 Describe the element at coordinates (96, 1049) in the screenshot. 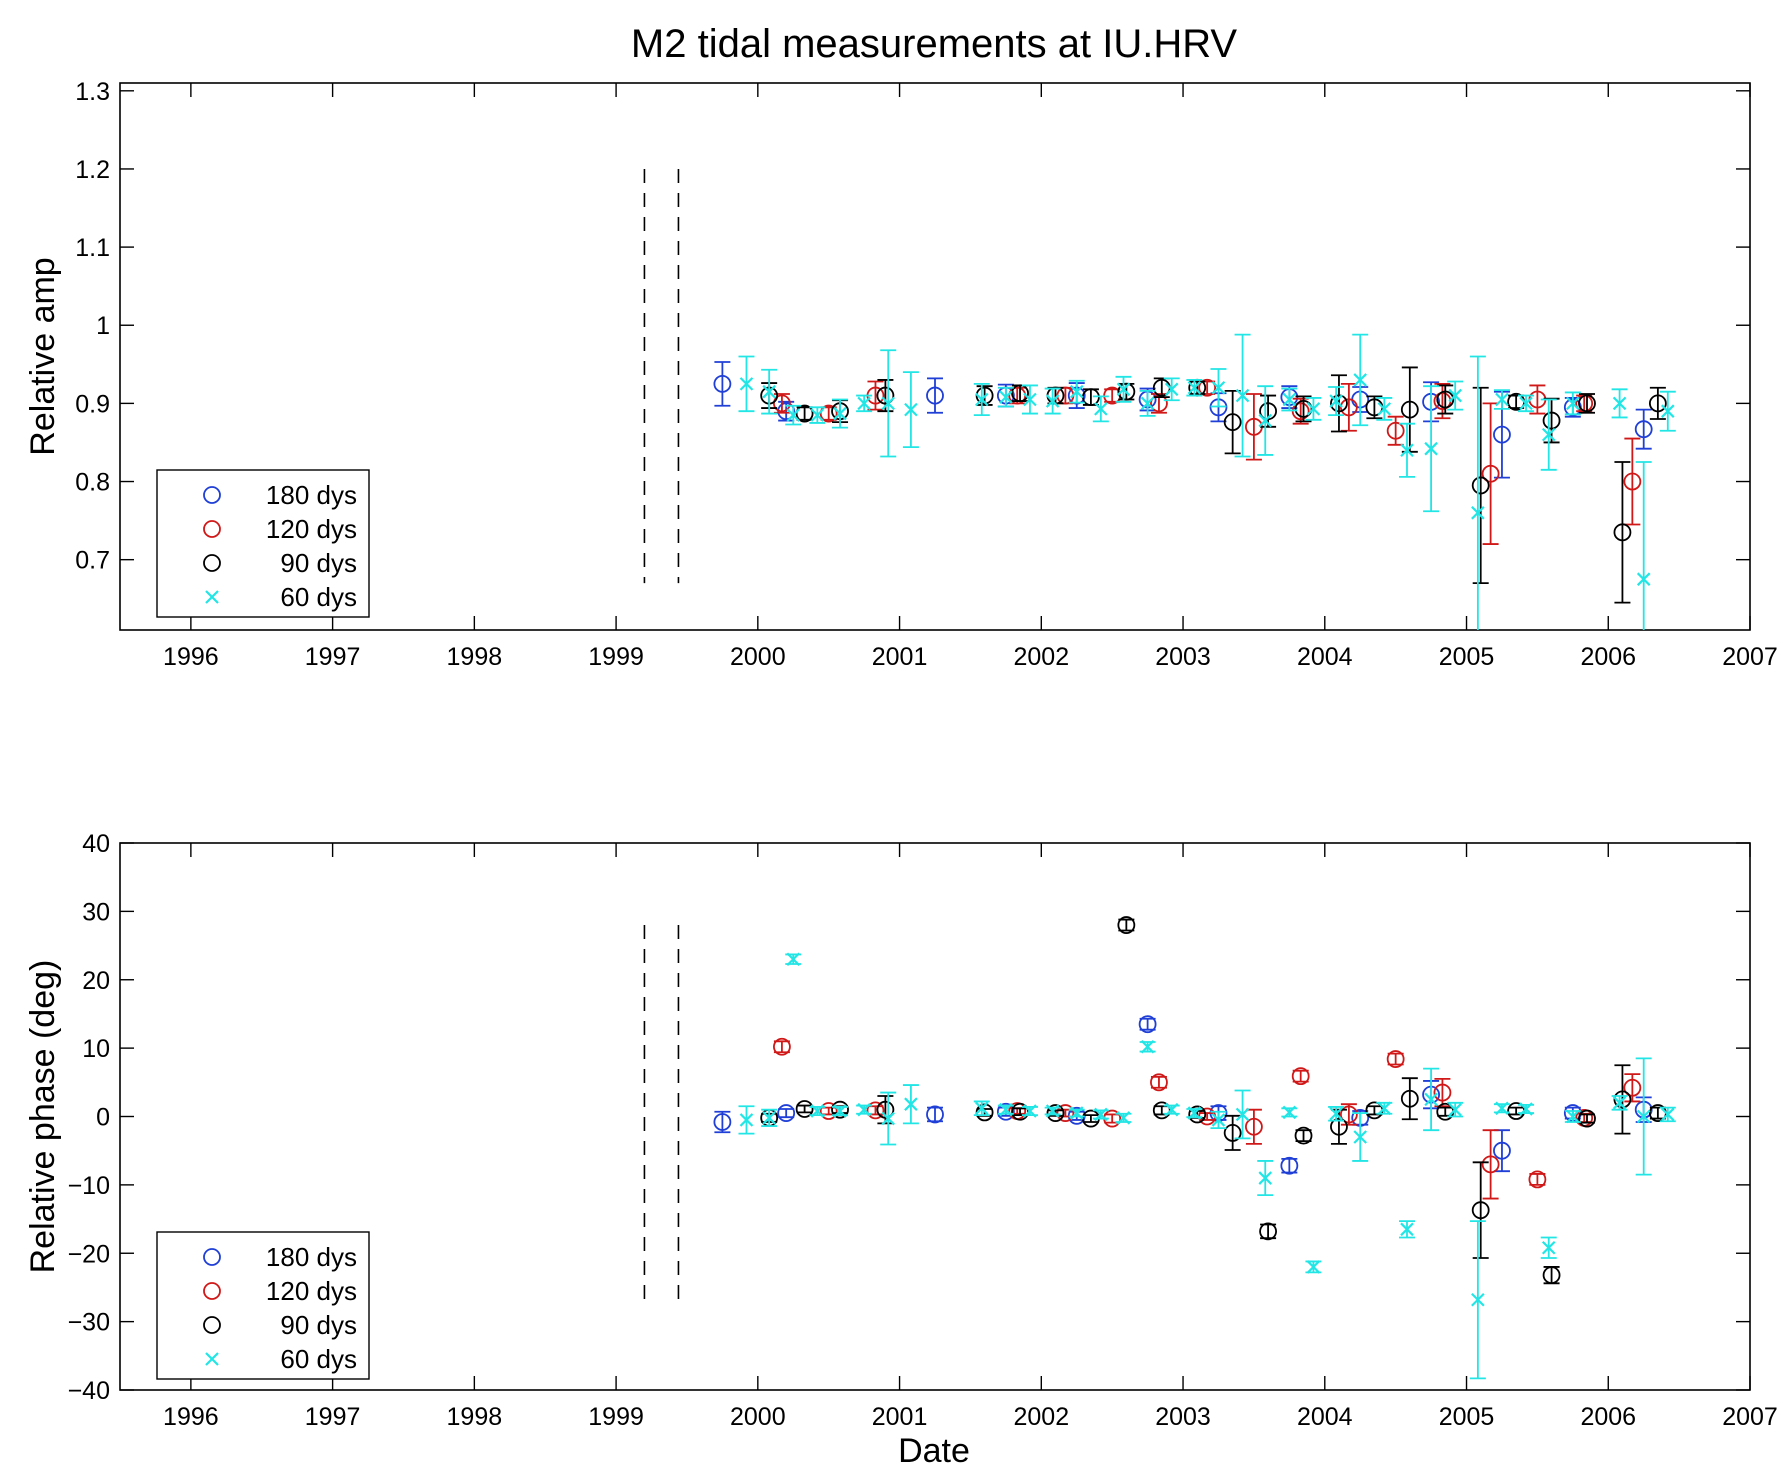

I see `y-tick-label: 10` at that location.